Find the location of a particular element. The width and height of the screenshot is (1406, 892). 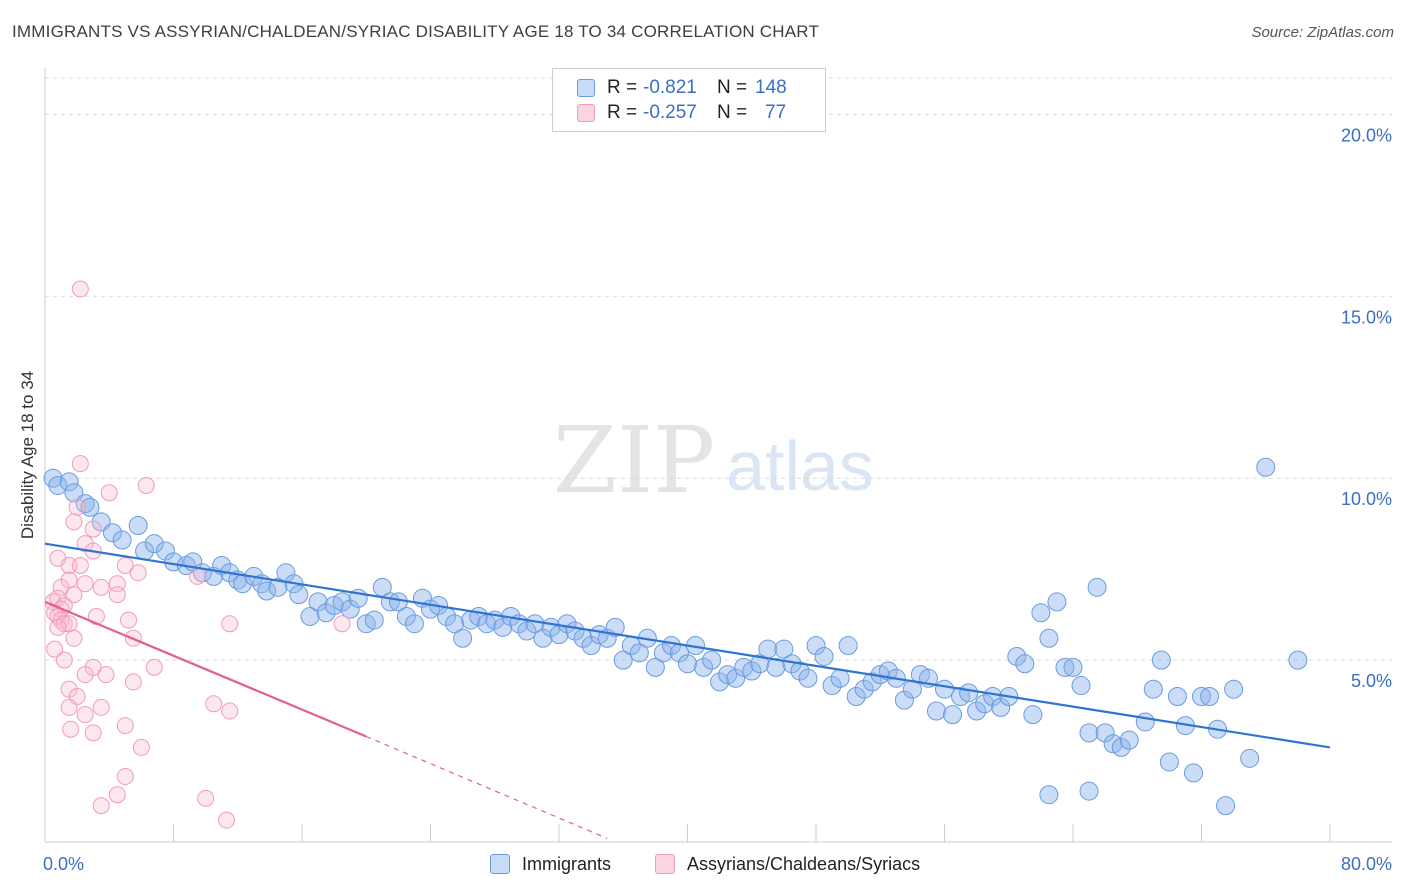

legend-row-immigrants: R = -0.821 N = 148 is located at coordinates (682, 88).